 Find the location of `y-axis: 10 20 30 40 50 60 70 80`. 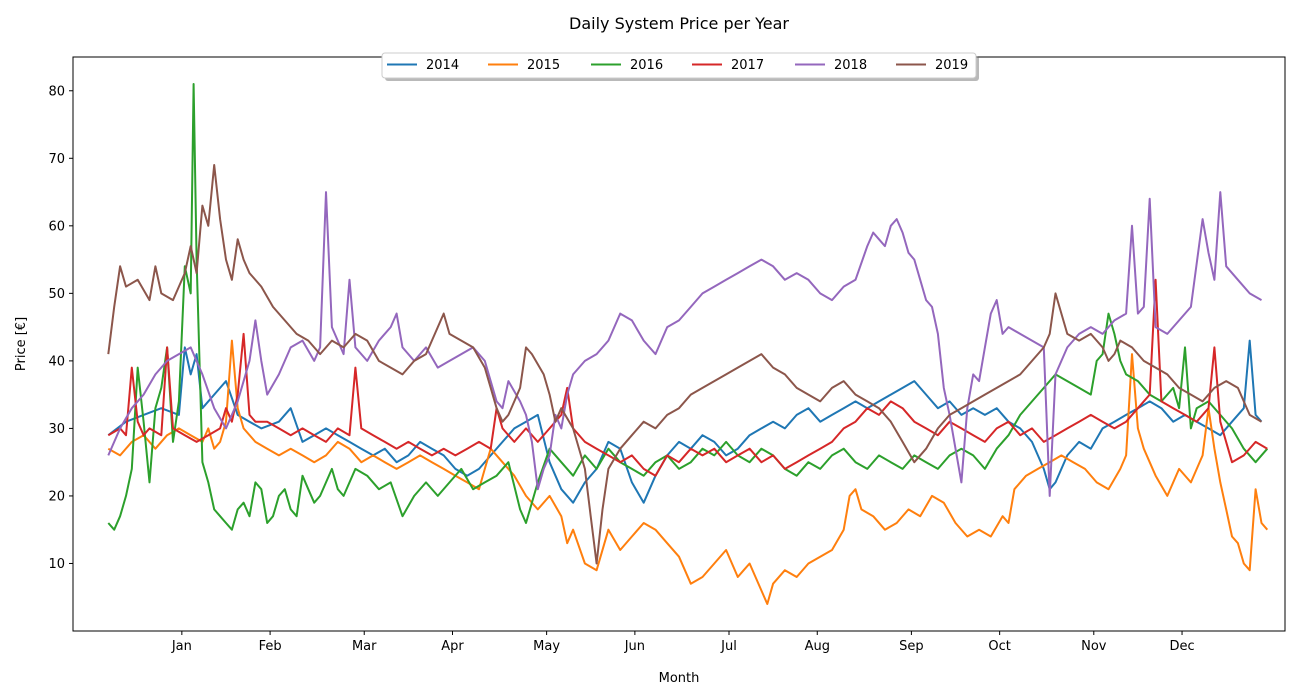

y-axis: 10 20 30 40 50 60 70 80 is located at coordinates (60, 328).